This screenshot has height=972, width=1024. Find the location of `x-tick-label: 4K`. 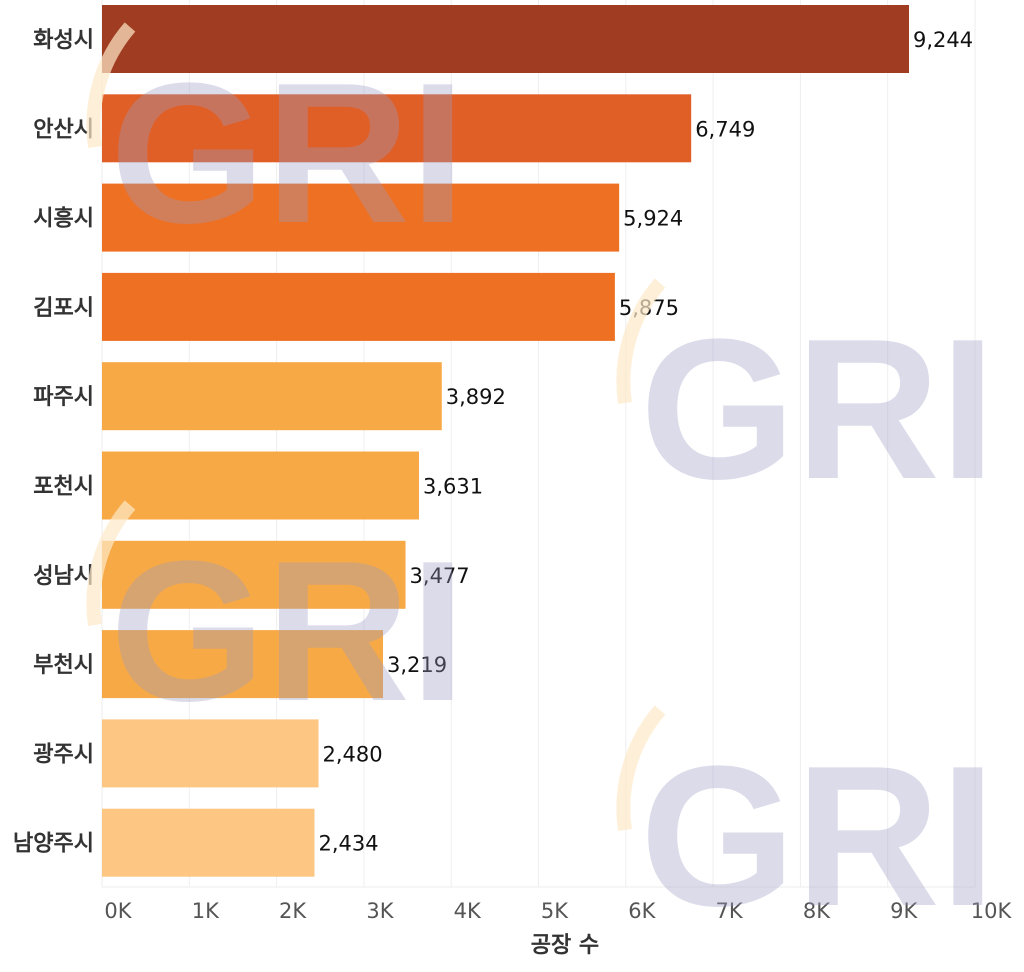

x-tick-label: 4K is located at coordinates (468, 911).